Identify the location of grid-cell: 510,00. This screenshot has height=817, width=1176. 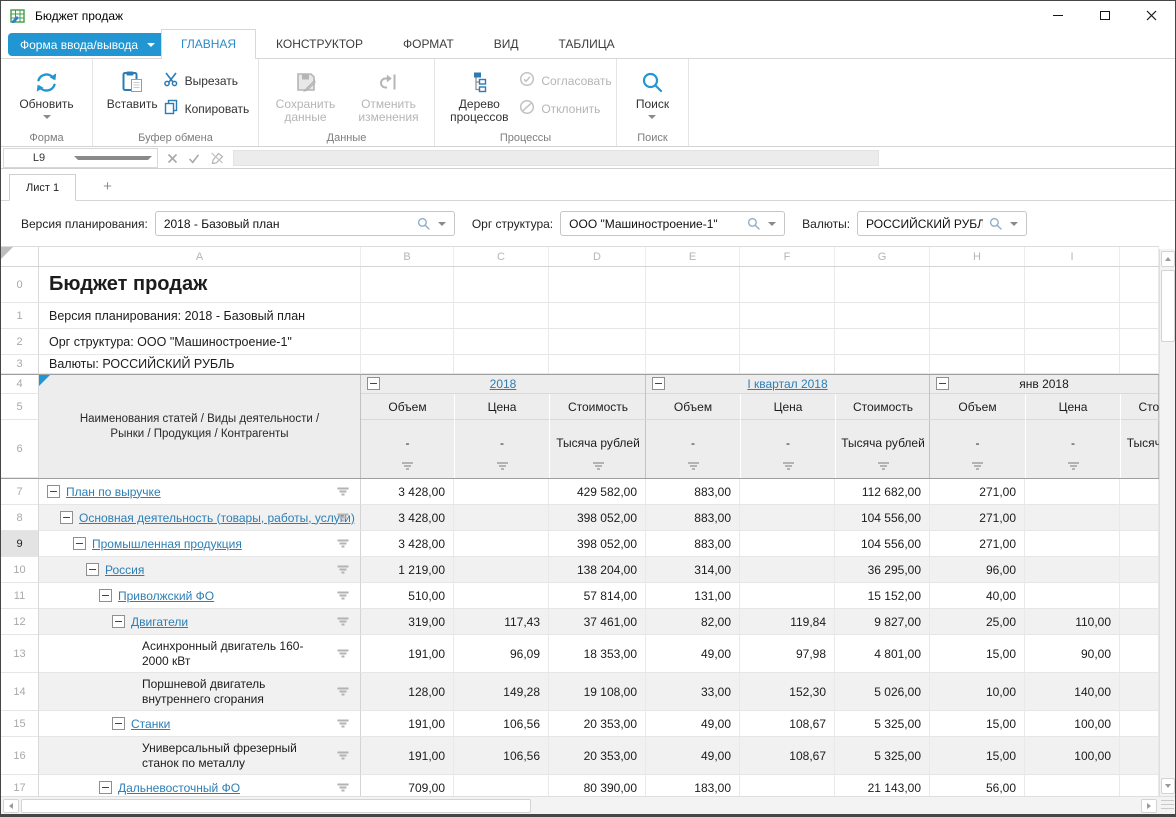
(407, 596).